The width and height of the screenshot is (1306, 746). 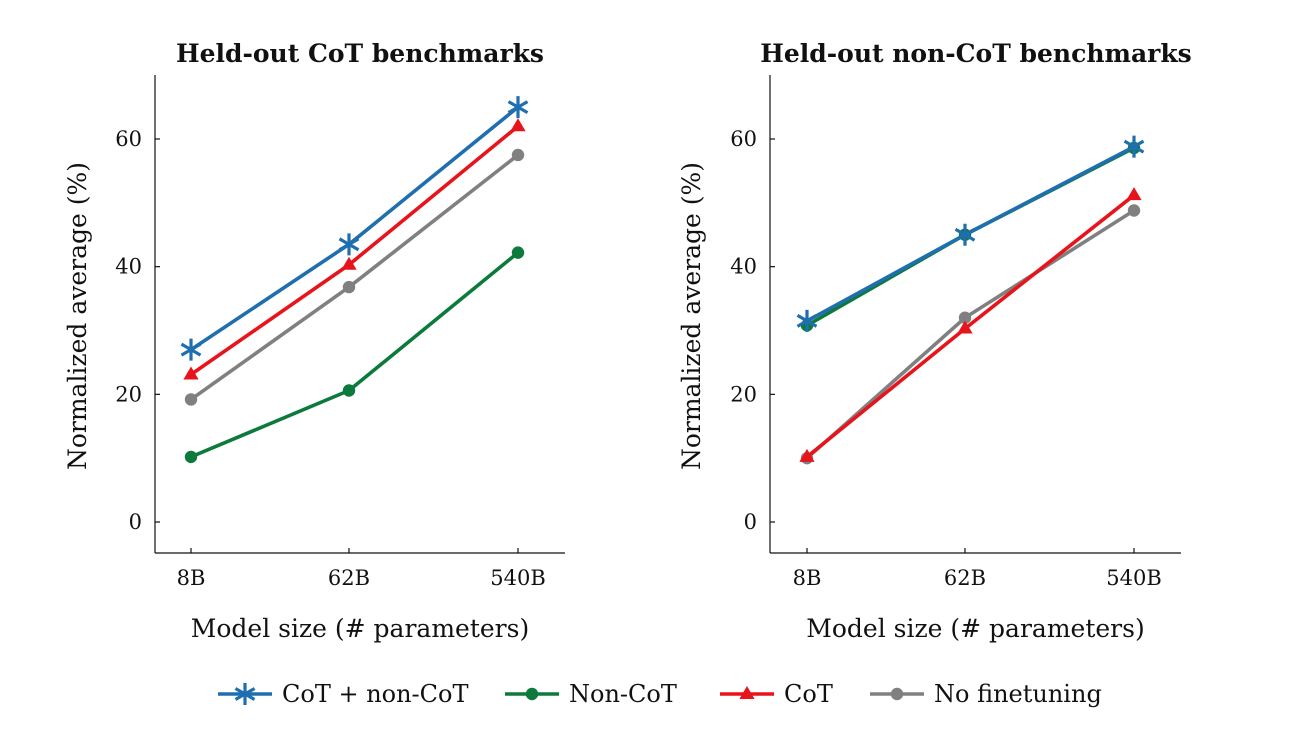 I want to click on series-line-cot, so click(x=354, y=250).